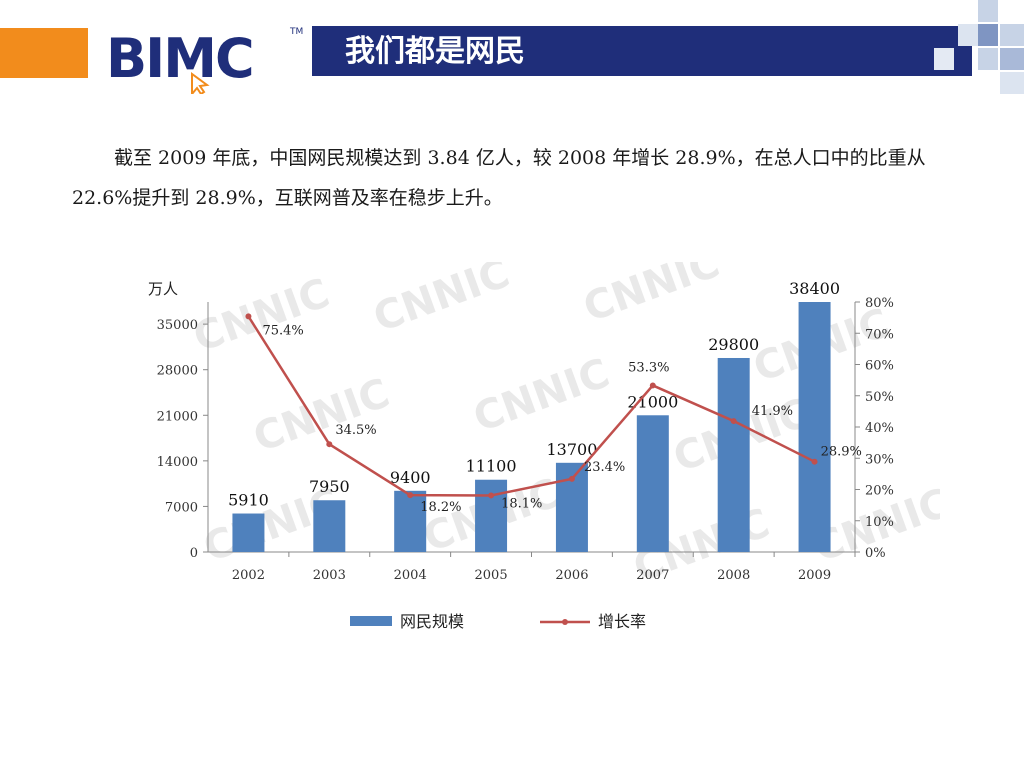 Image resolution: width=1024 pixels, height=768 pixels. Describe the element at coordinates (355, 430) in the screenshot. I see `growth-rate-label: 34.5%` at that location.